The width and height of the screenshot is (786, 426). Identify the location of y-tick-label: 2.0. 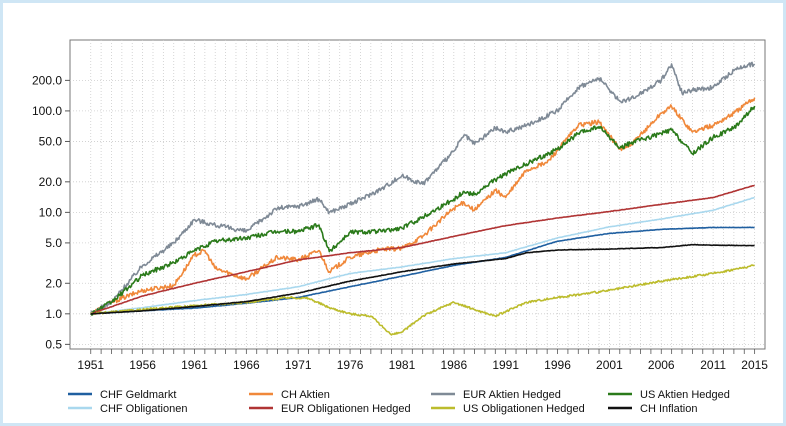
(53, 283).